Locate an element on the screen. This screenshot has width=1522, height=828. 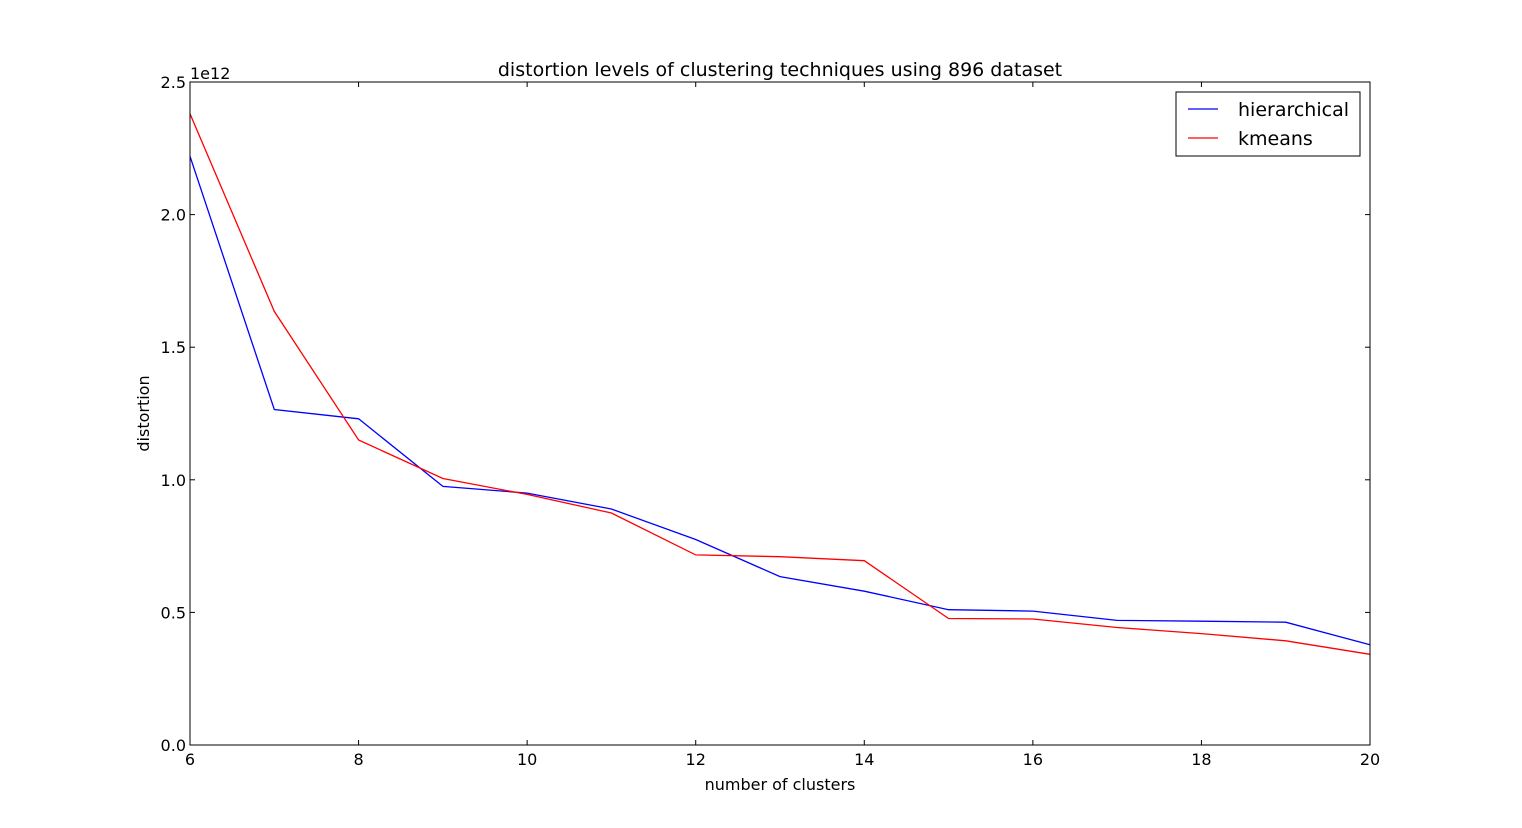
y-tick-label: 0.5 is located at coordinates (173, 612).